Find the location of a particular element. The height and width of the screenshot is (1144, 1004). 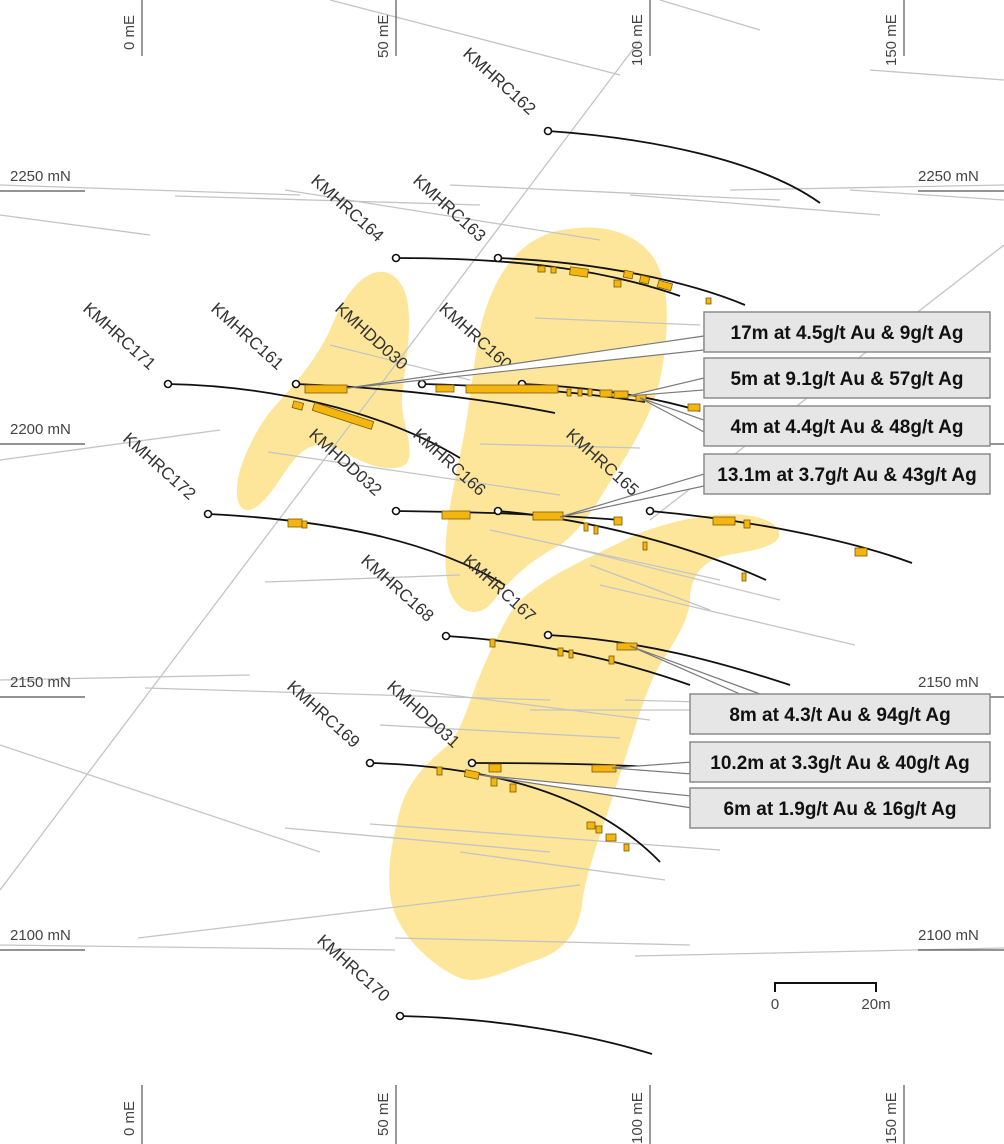

collar-KMHRC166 is located at coordinates (498, 511).